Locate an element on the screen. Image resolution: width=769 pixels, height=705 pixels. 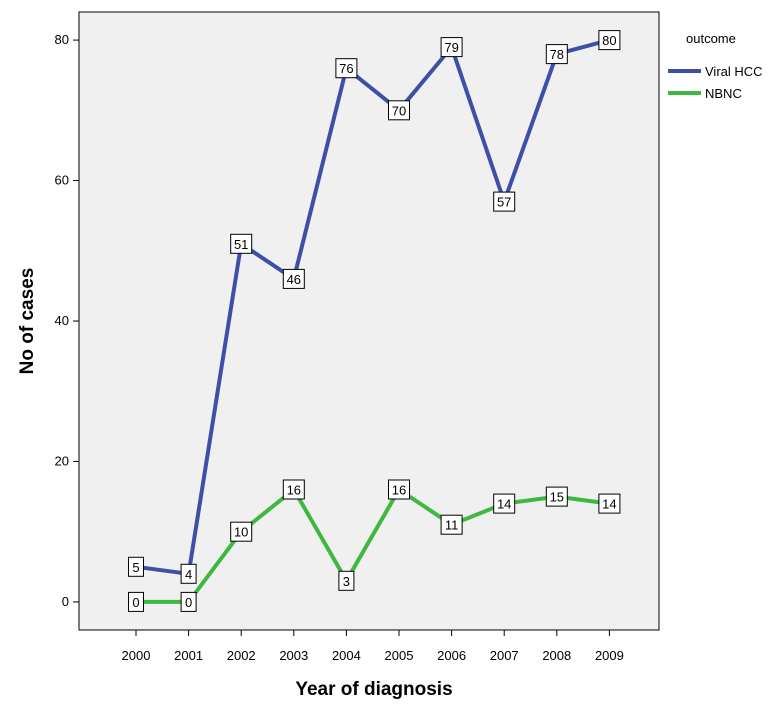
data-label: 57 is located at coordinates (504, 201).